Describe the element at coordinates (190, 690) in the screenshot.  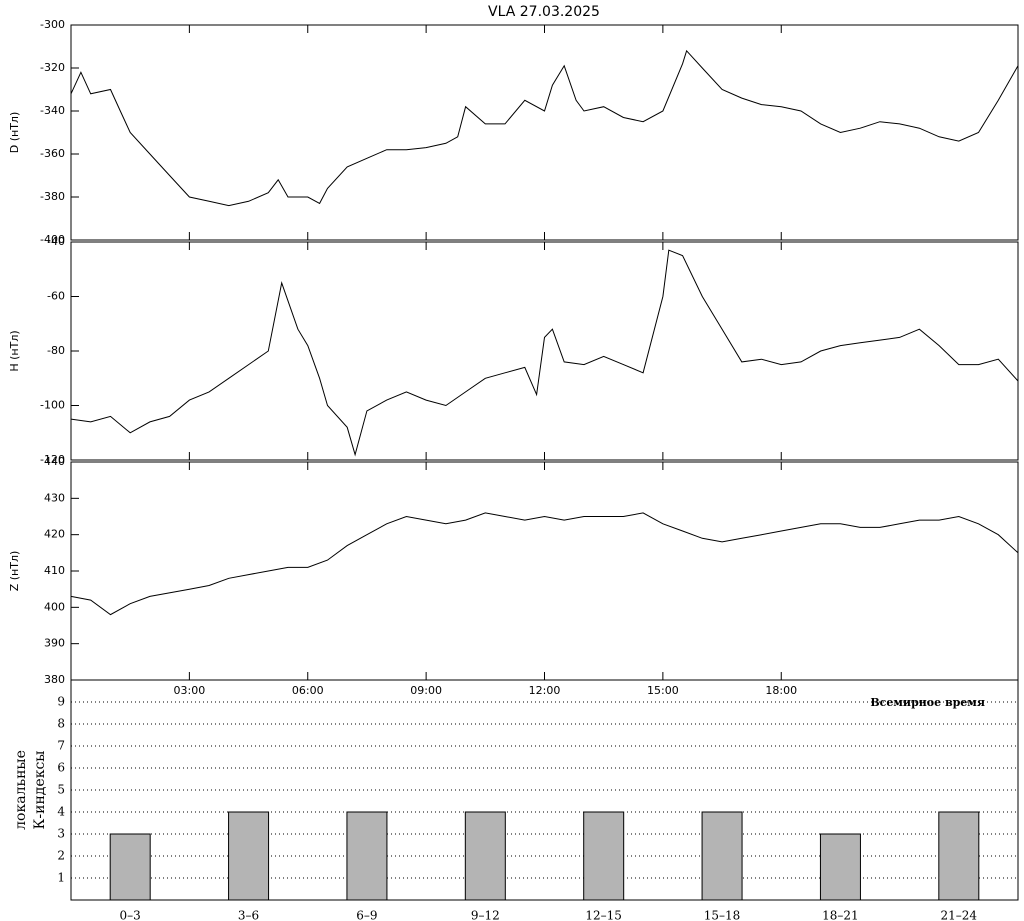
I see `x-tick-label: 03:00` at that location.